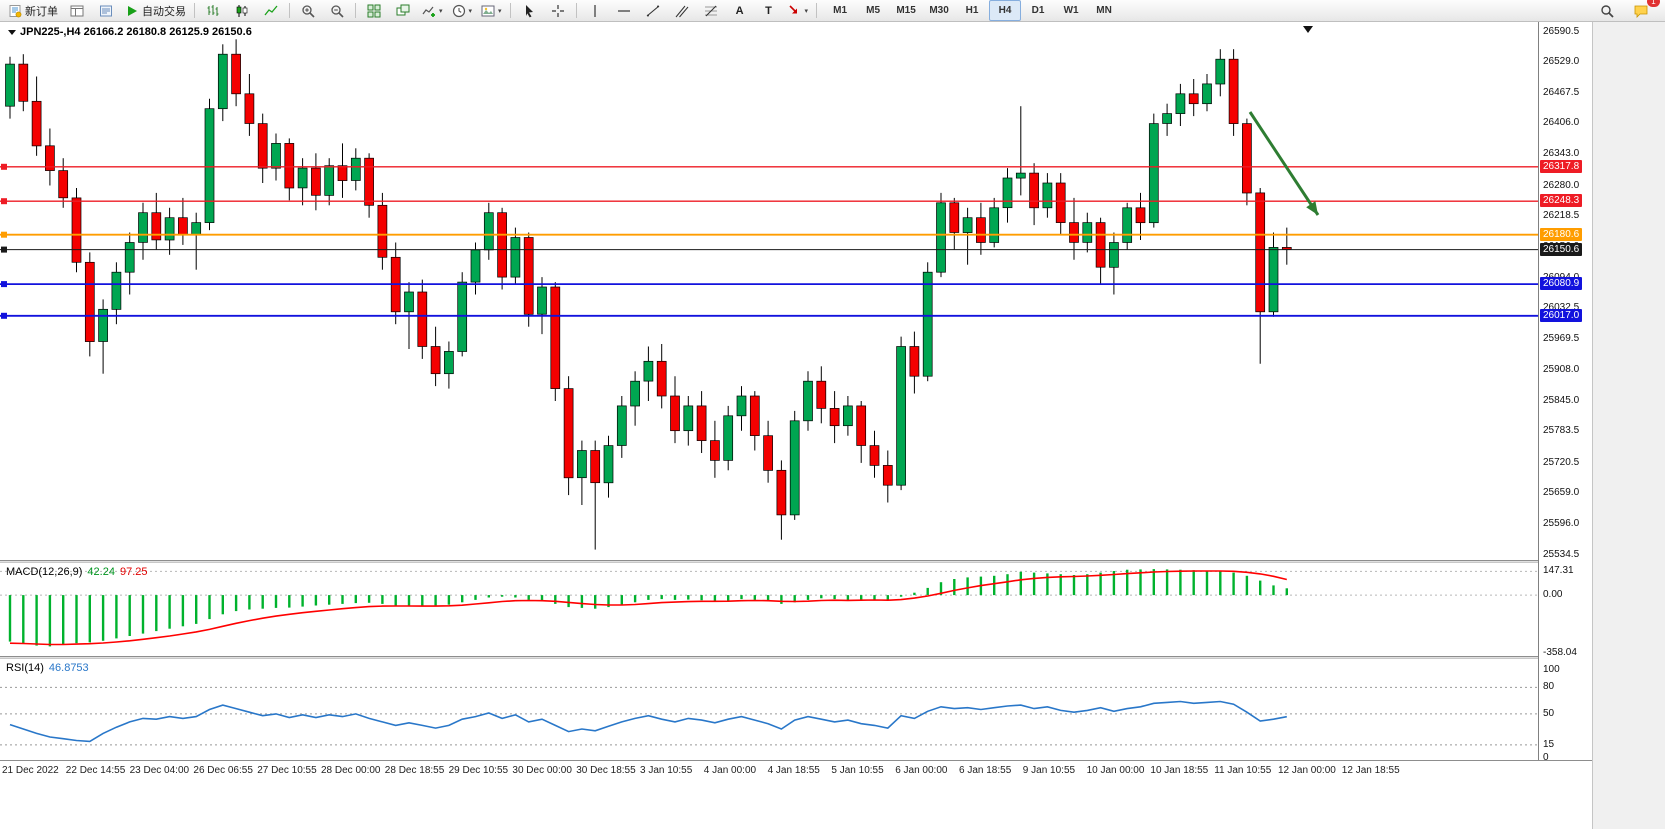 Image resolution: width=1665 pixels, height=829 pixels. Describe the element at coordinates (1551, 669) in the screenshot. I see `rsi-scale-label: 100` at that location.